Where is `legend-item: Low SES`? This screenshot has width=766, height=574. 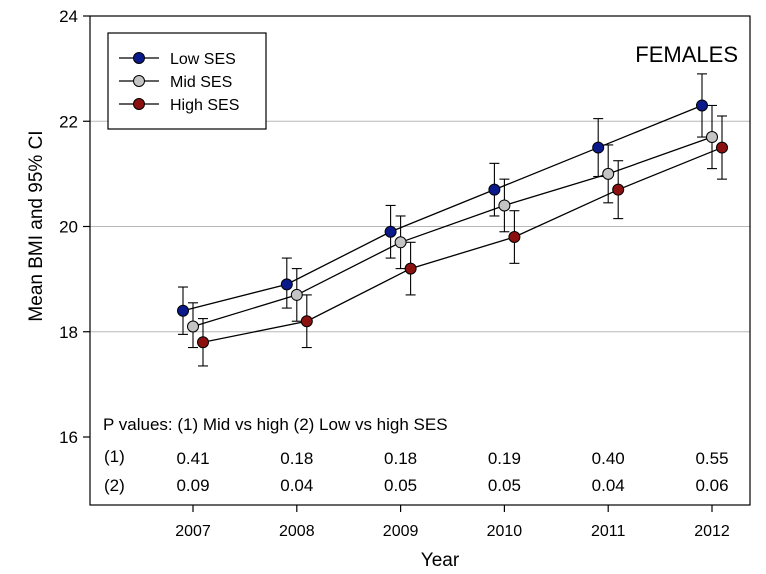 legend-item: Low SES is located at coordinates (177, 59).